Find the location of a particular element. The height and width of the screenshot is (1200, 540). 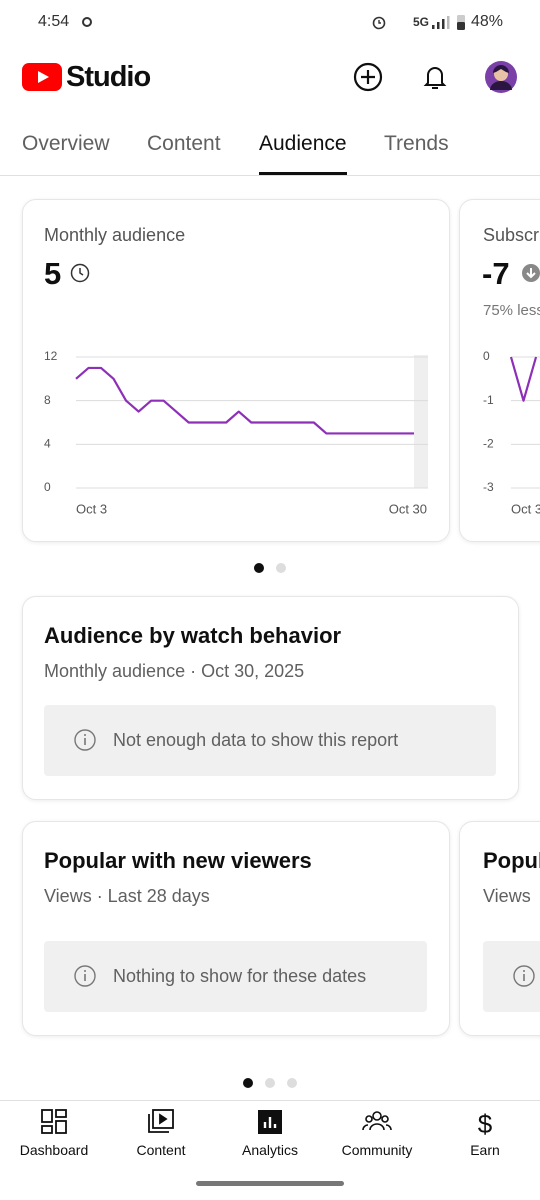

tab: Overview is located at coordinates (66, 143).